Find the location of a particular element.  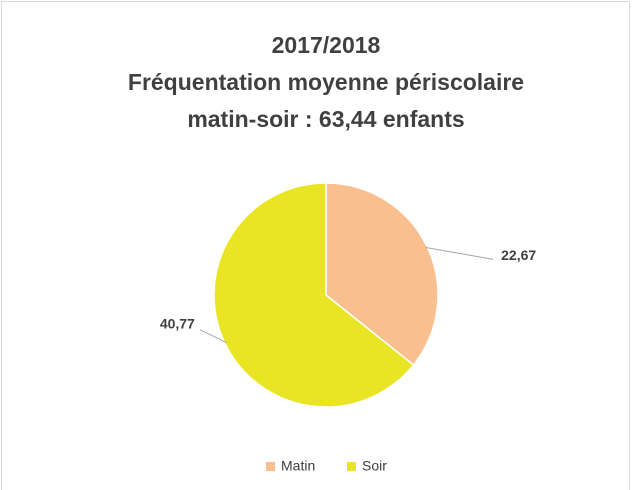

data-label: 40,77 is located at coordinates (177, 323).